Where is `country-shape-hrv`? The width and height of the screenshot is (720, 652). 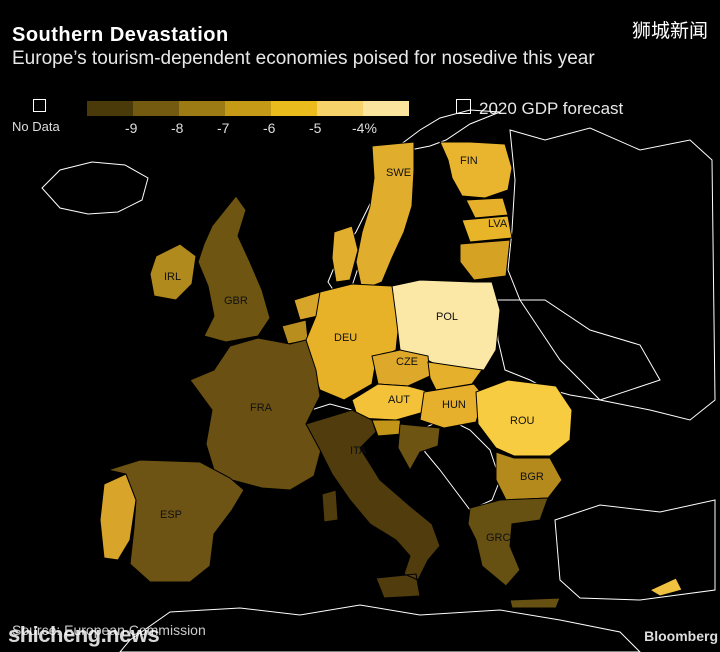
country-shape-hrv is located at coordinates (419, 447).